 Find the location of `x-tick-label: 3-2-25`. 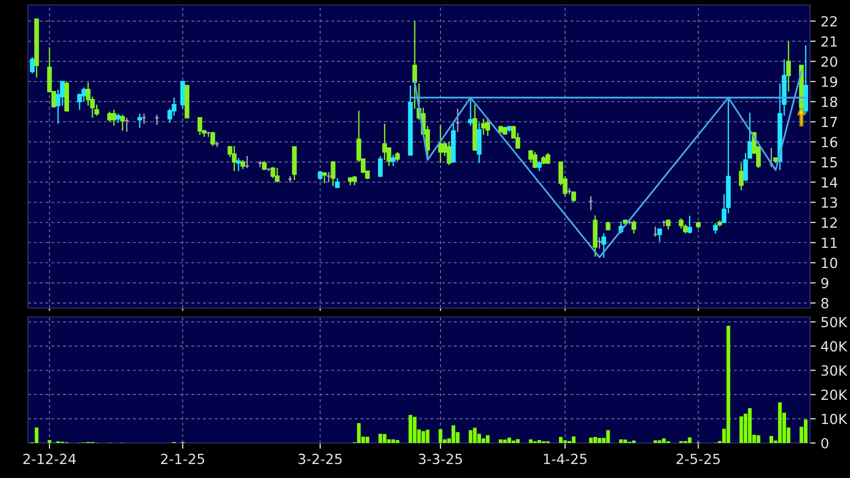

x-tick-label: 3-2-25 is located at coordinates (320, 459).